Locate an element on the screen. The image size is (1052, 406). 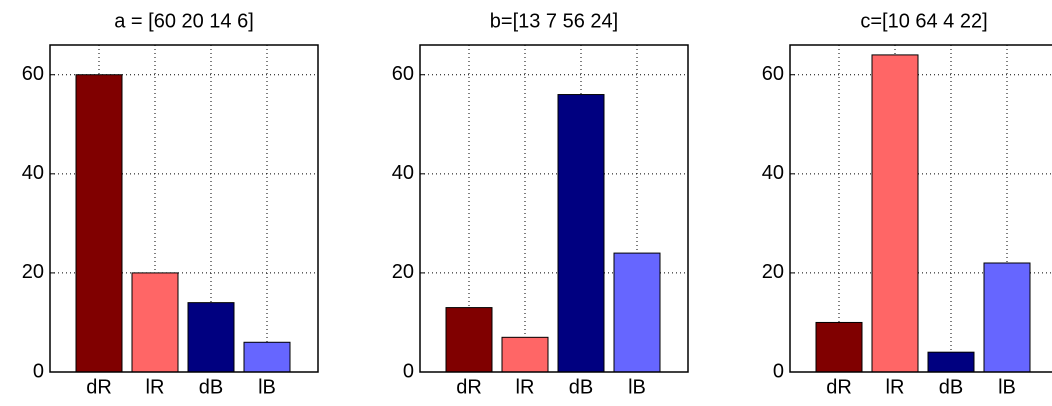
chart-title: c=[10 64 4 22] is located at coordinates (923, 21).